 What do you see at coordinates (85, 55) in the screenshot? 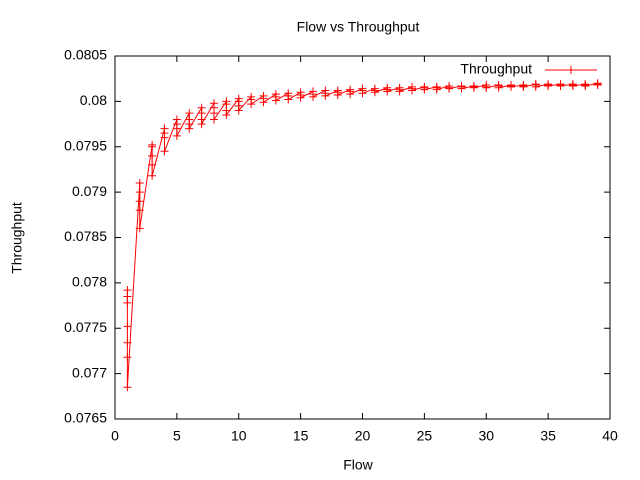
I see `y-tick-label: 0.0805` at bounding box center [85, 55].